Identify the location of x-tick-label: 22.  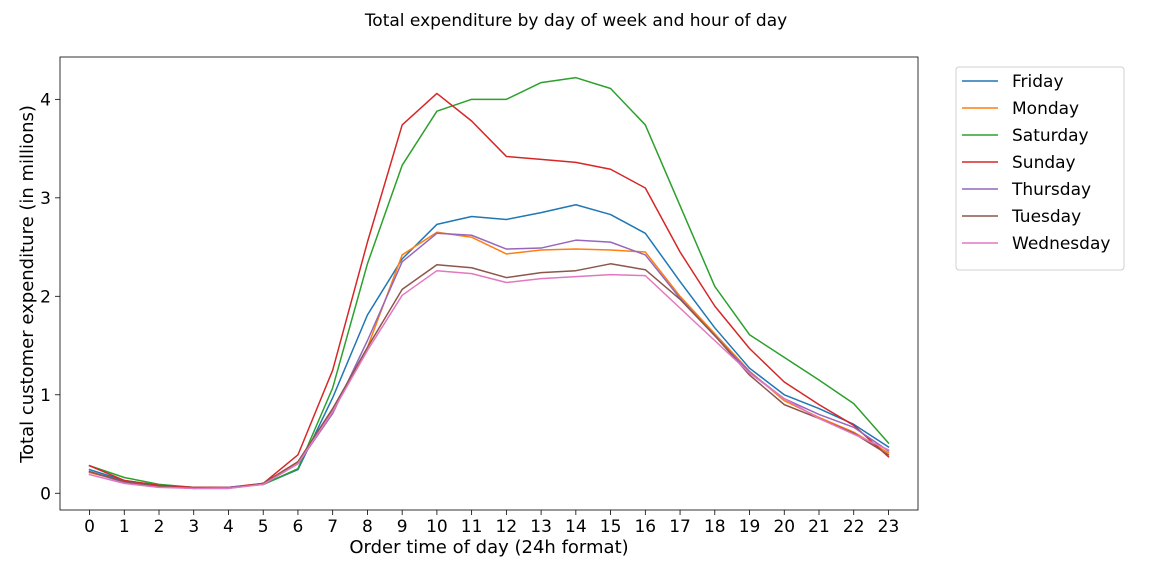
(854, 527).